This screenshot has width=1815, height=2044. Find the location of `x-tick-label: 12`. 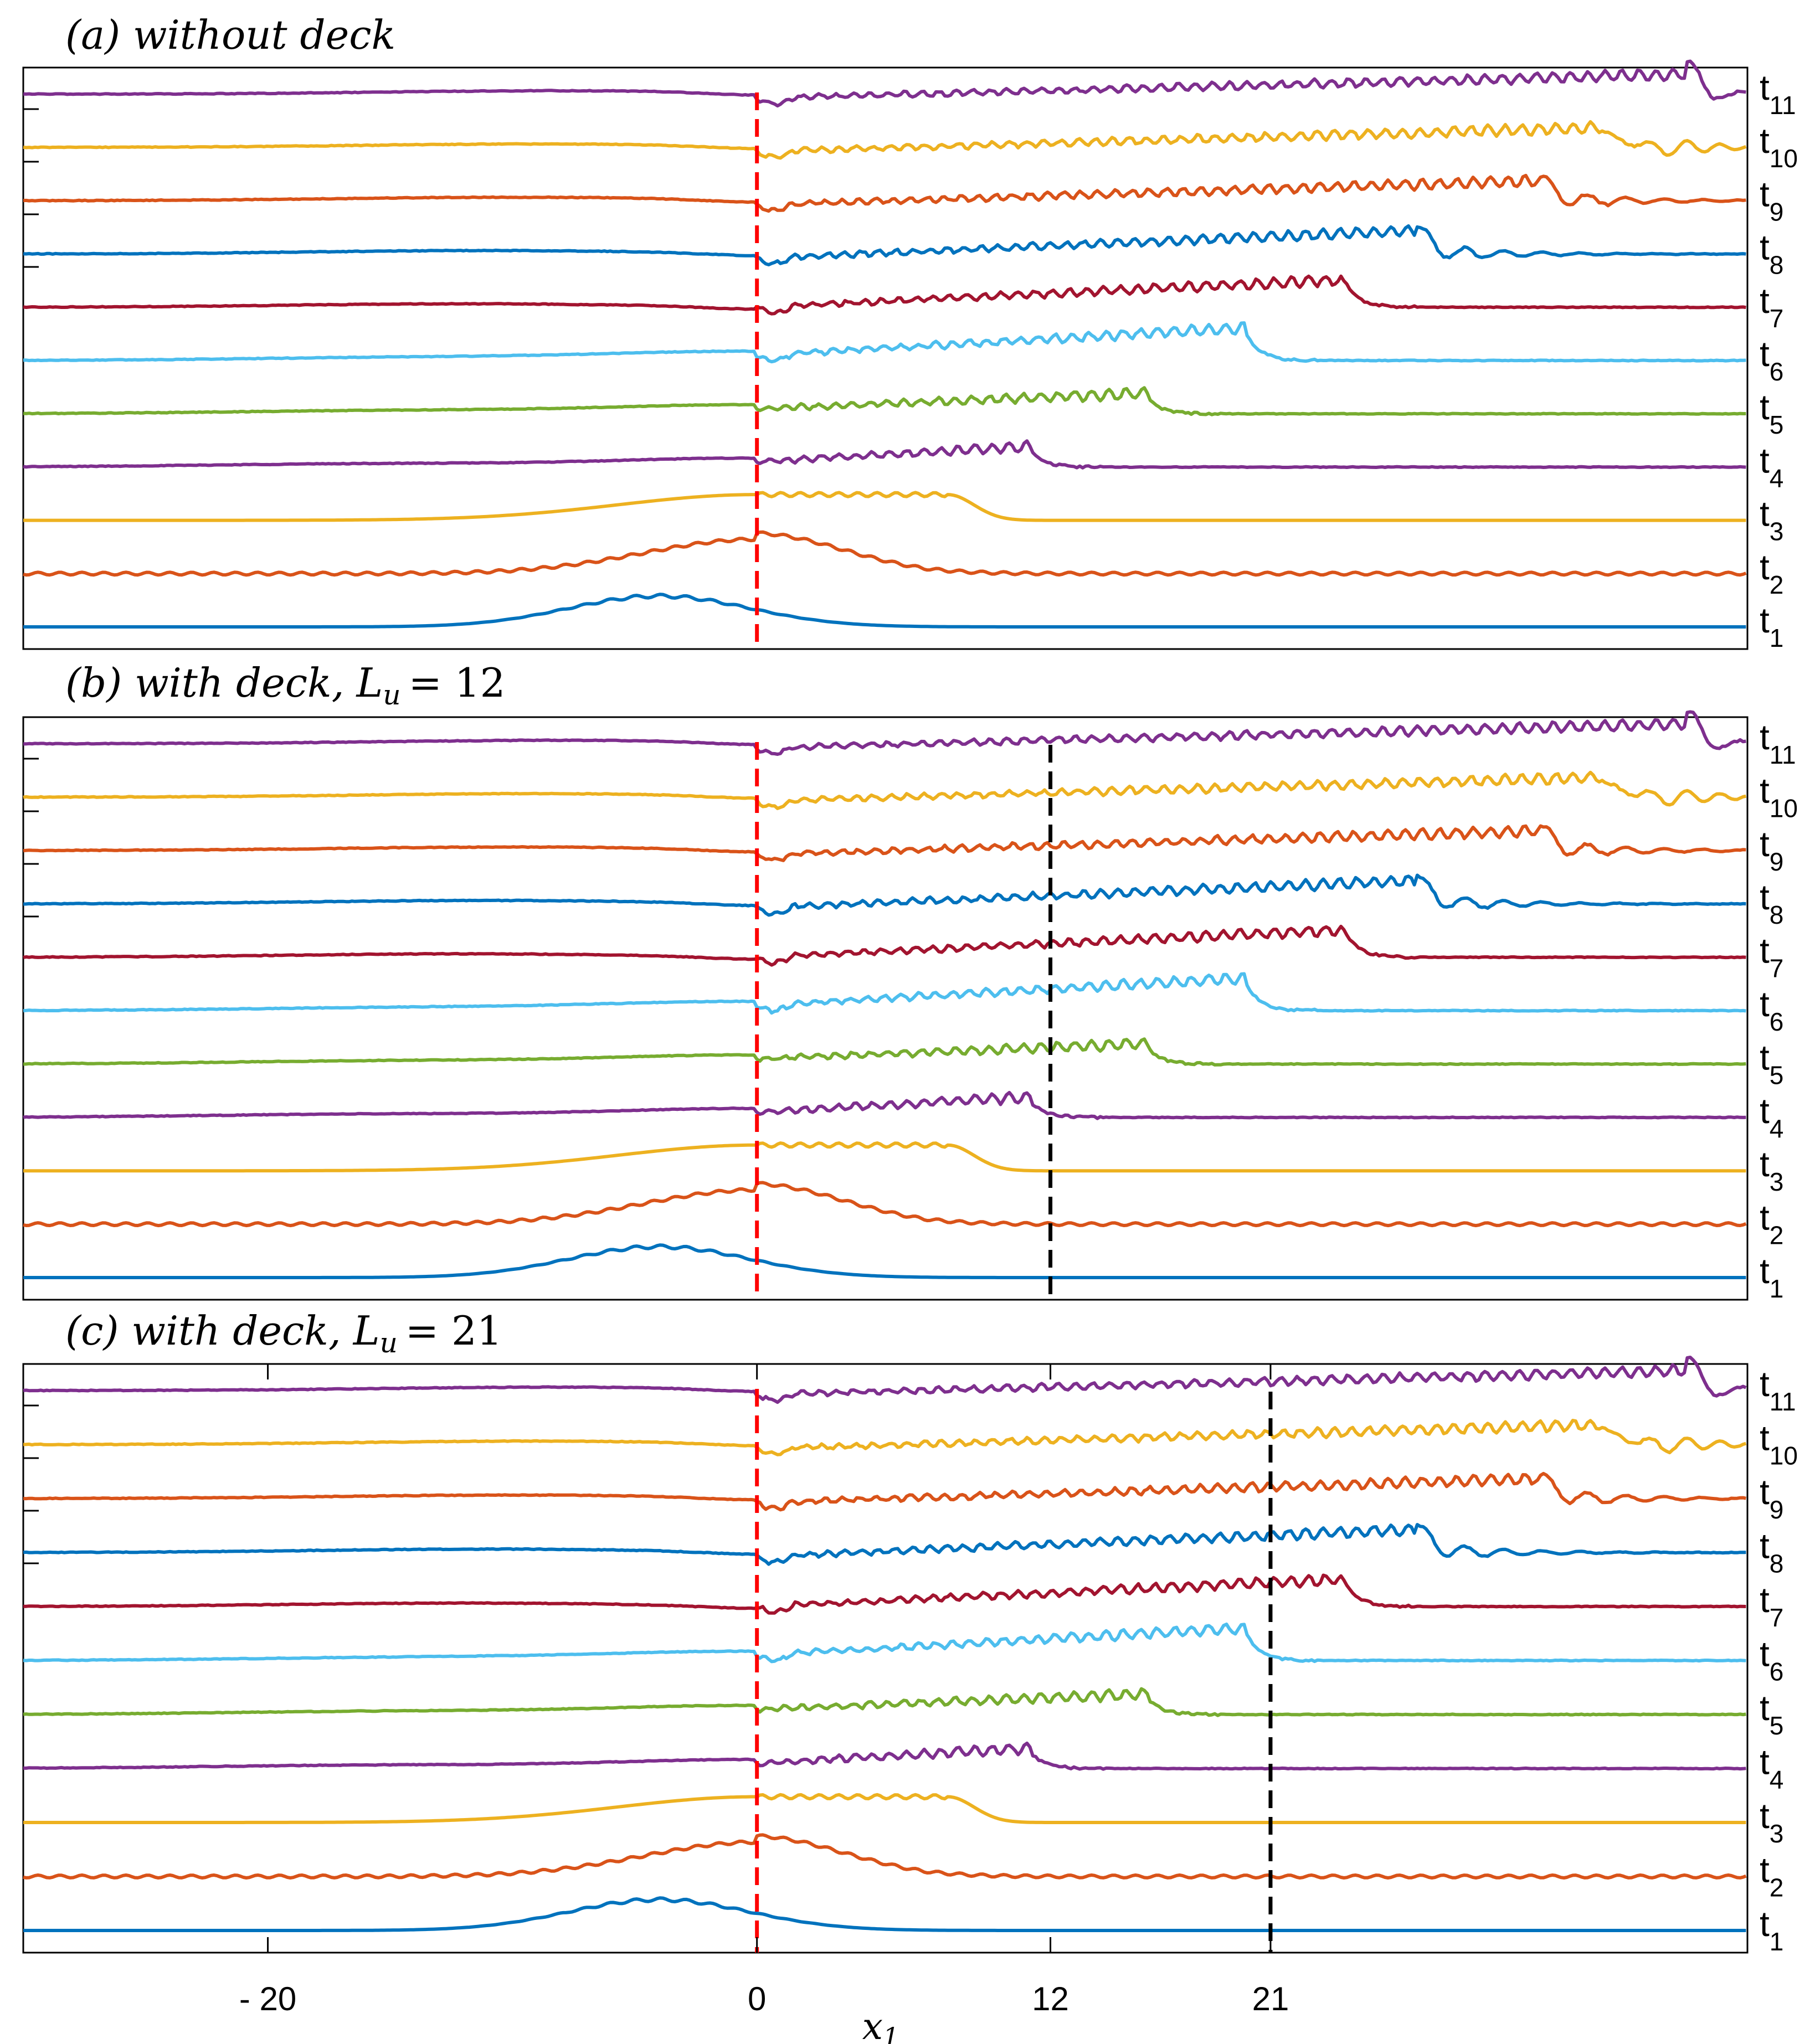

x-tick-label: 12 is located at coordinates (1050, 1998).